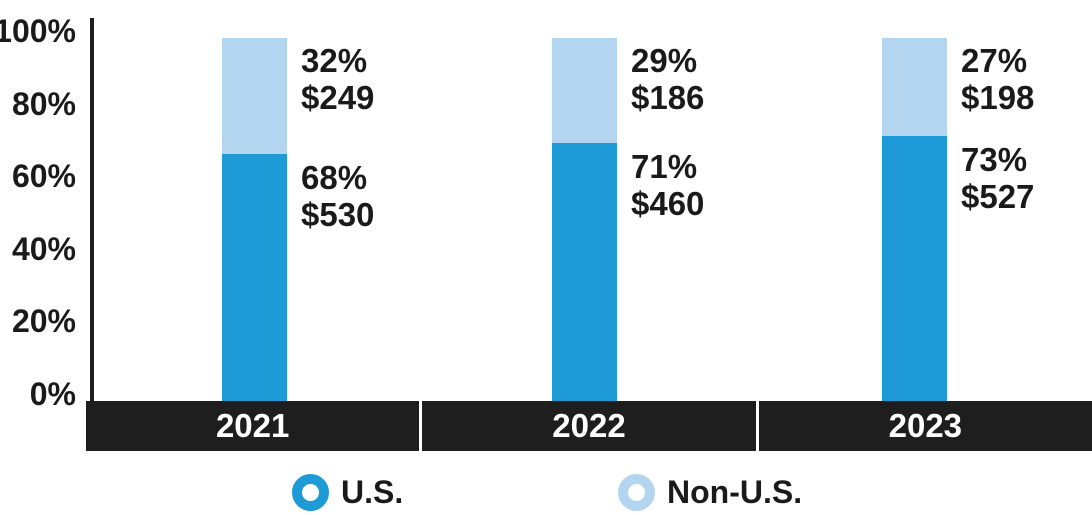  What do you see at coordinates (735, 492) in the screenshot?
I see `legend-label-non-us: Non-U.S.` at bounding box center [735, 492].